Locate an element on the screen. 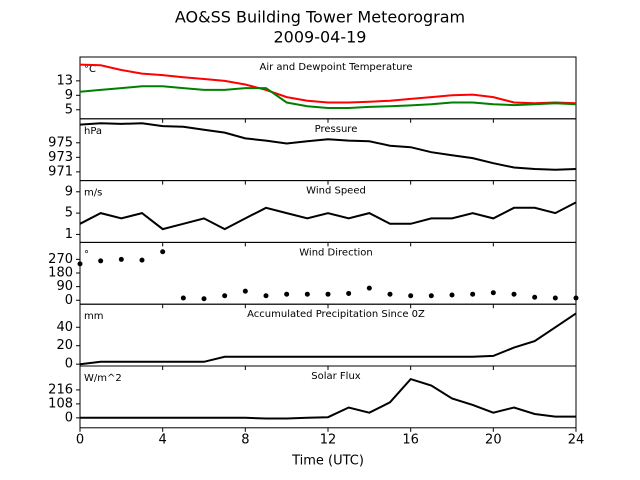 The width and height of the screenshot is (640, 480). y-tick-label: 40 is located at coordinates (64, 327).